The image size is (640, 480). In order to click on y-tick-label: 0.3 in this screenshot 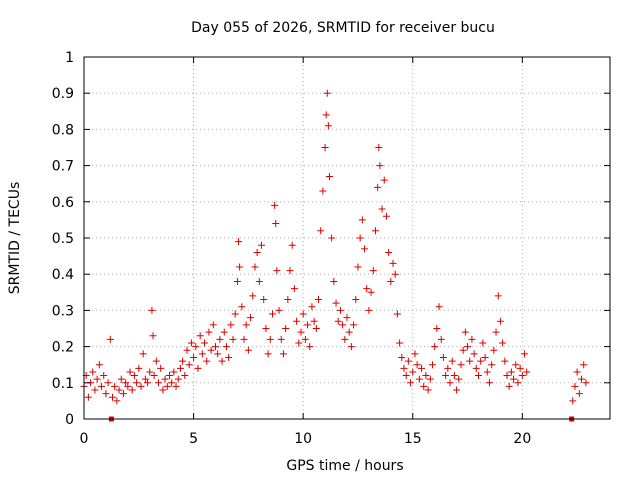, I will do `click(63, 311)`.